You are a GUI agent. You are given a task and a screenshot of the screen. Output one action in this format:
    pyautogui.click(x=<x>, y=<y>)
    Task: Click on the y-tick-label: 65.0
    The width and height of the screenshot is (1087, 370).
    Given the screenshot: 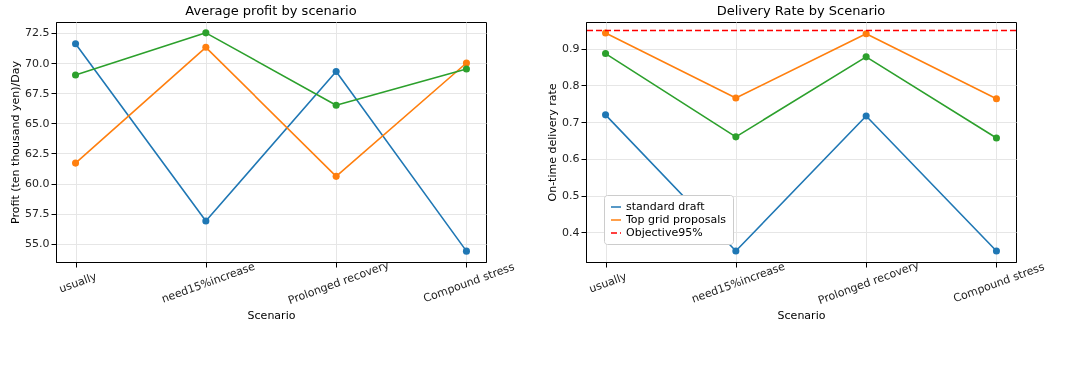 What is the action you would take?
    pyautogui.click(x=37, y=123)
    